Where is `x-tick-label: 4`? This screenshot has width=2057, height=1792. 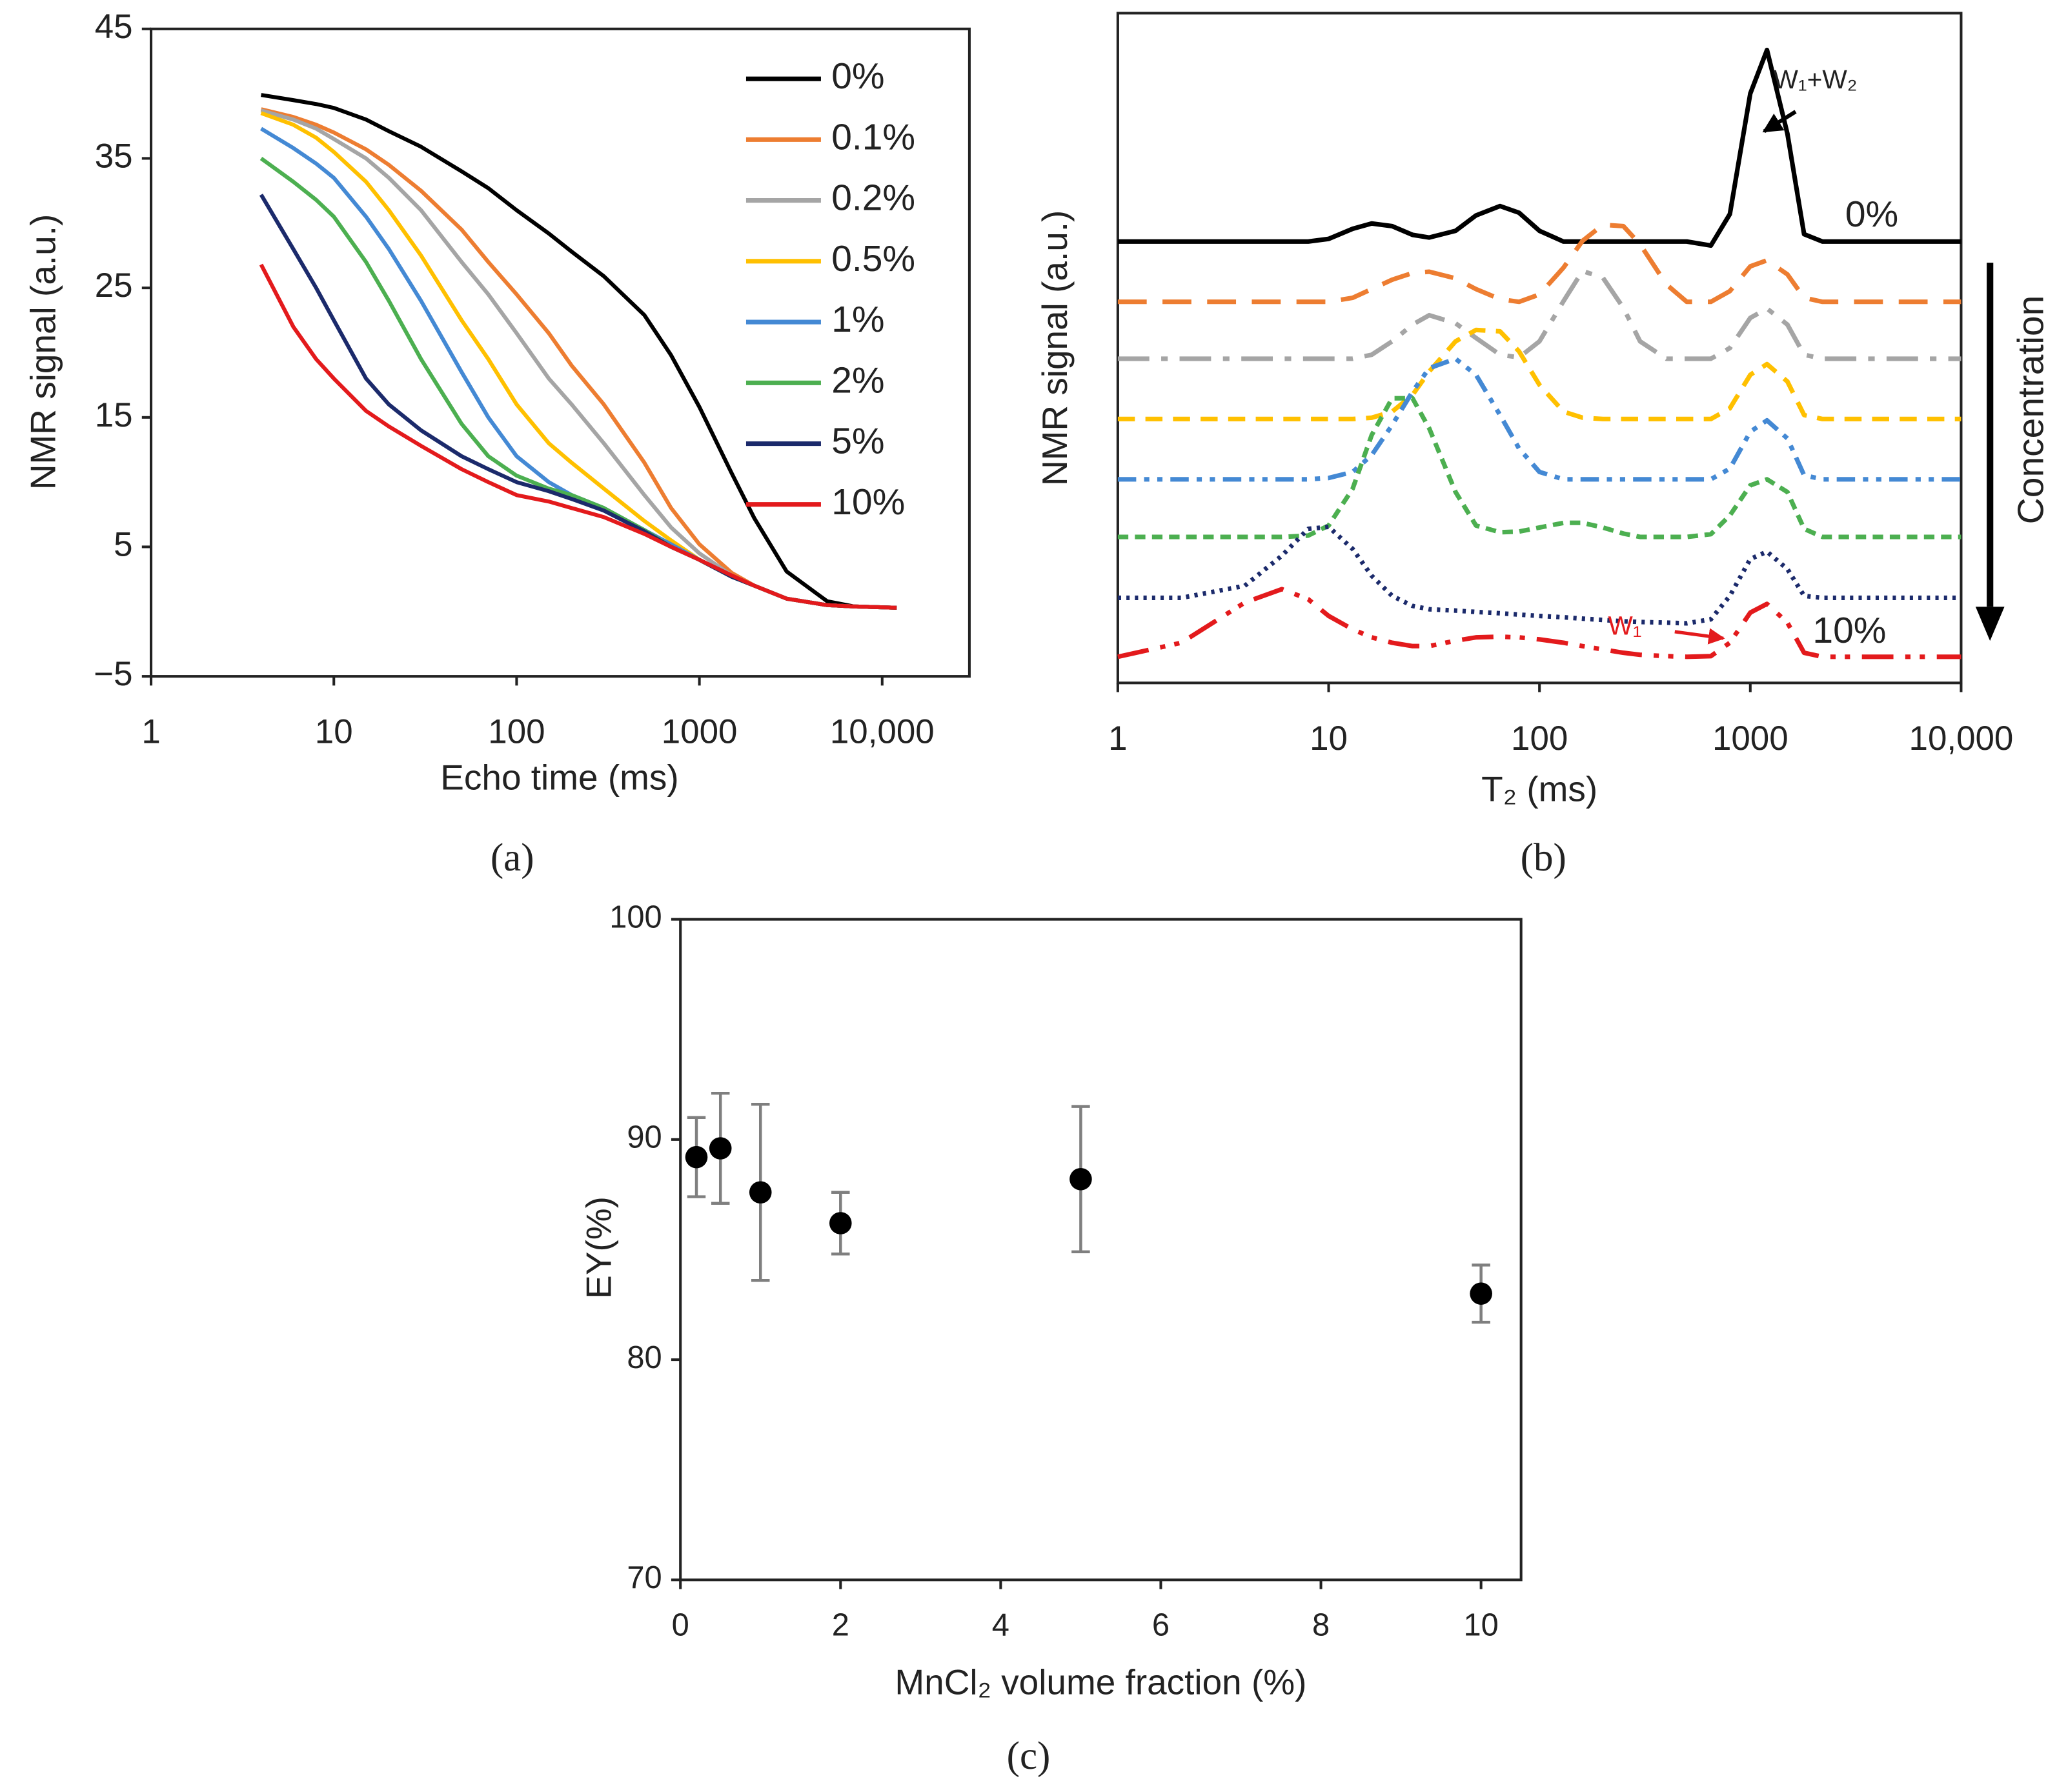
x-tick-label: 4 is located at coordinates (1000, 1624).